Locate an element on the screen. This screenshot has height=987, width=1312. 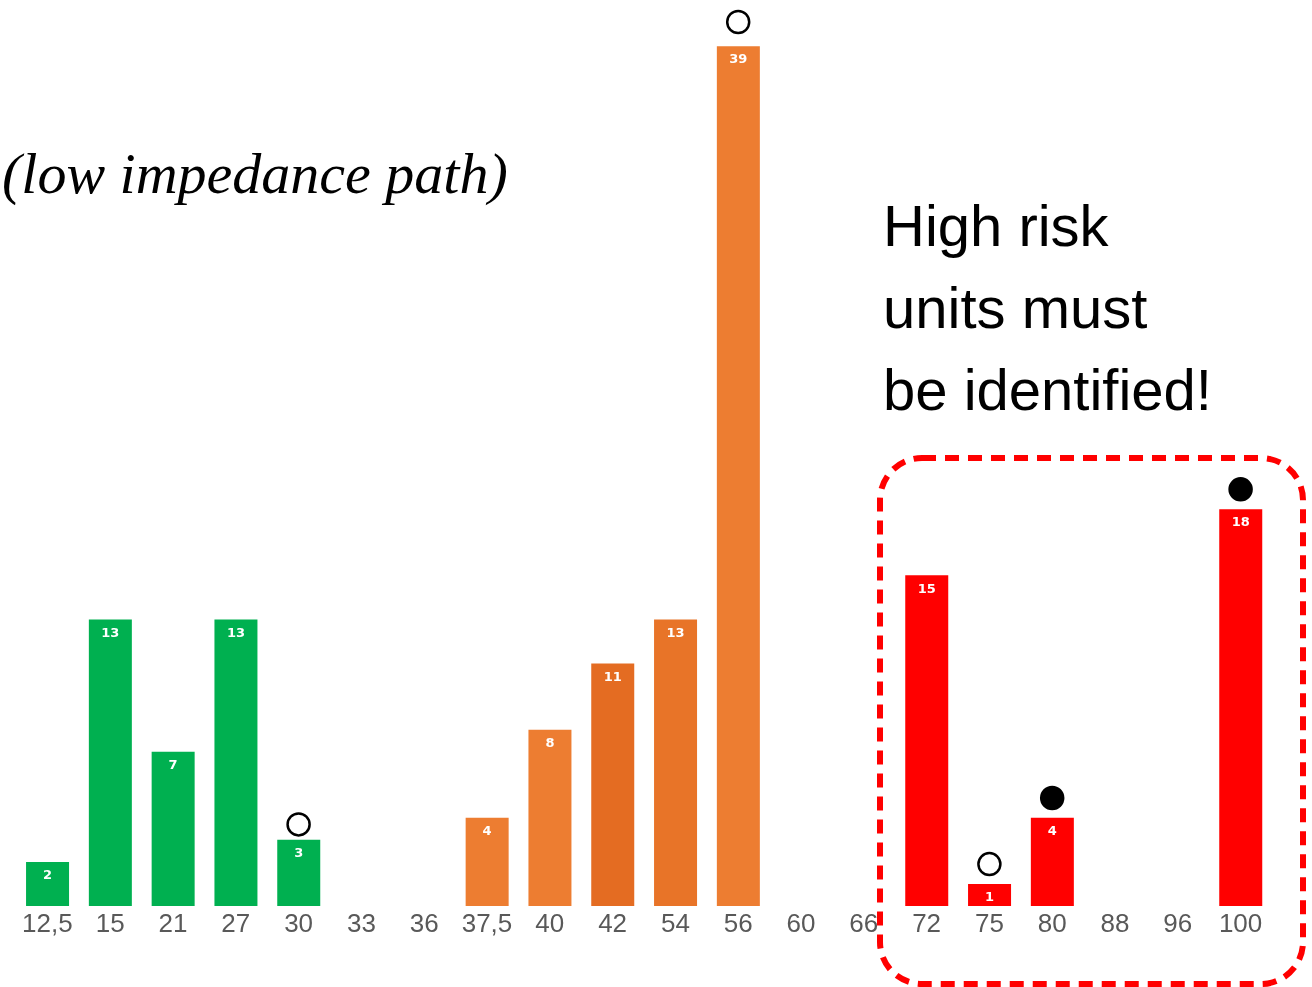
x-tick-label: 60 is located at coordinates (801, 923).